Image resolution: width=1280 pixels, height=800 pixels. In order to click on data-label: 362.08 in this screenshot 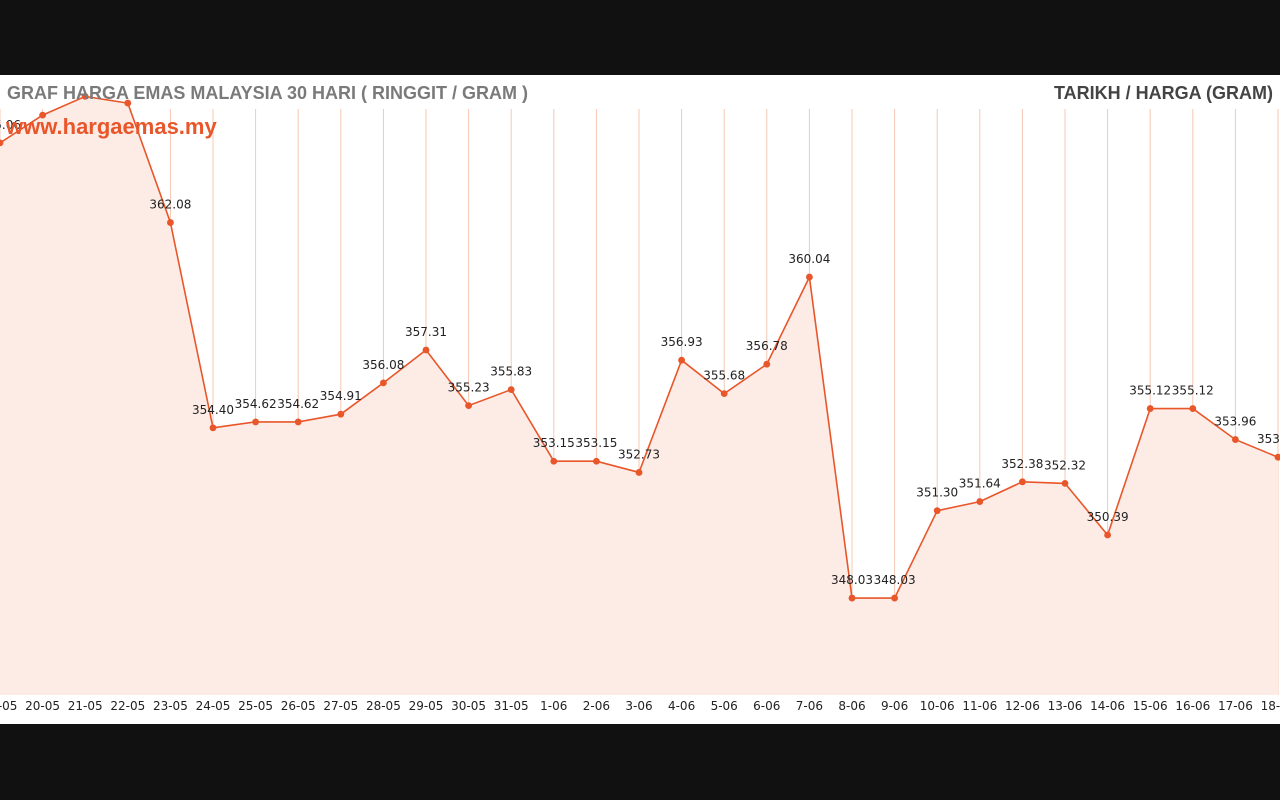, I will do `click(170, 205)`.